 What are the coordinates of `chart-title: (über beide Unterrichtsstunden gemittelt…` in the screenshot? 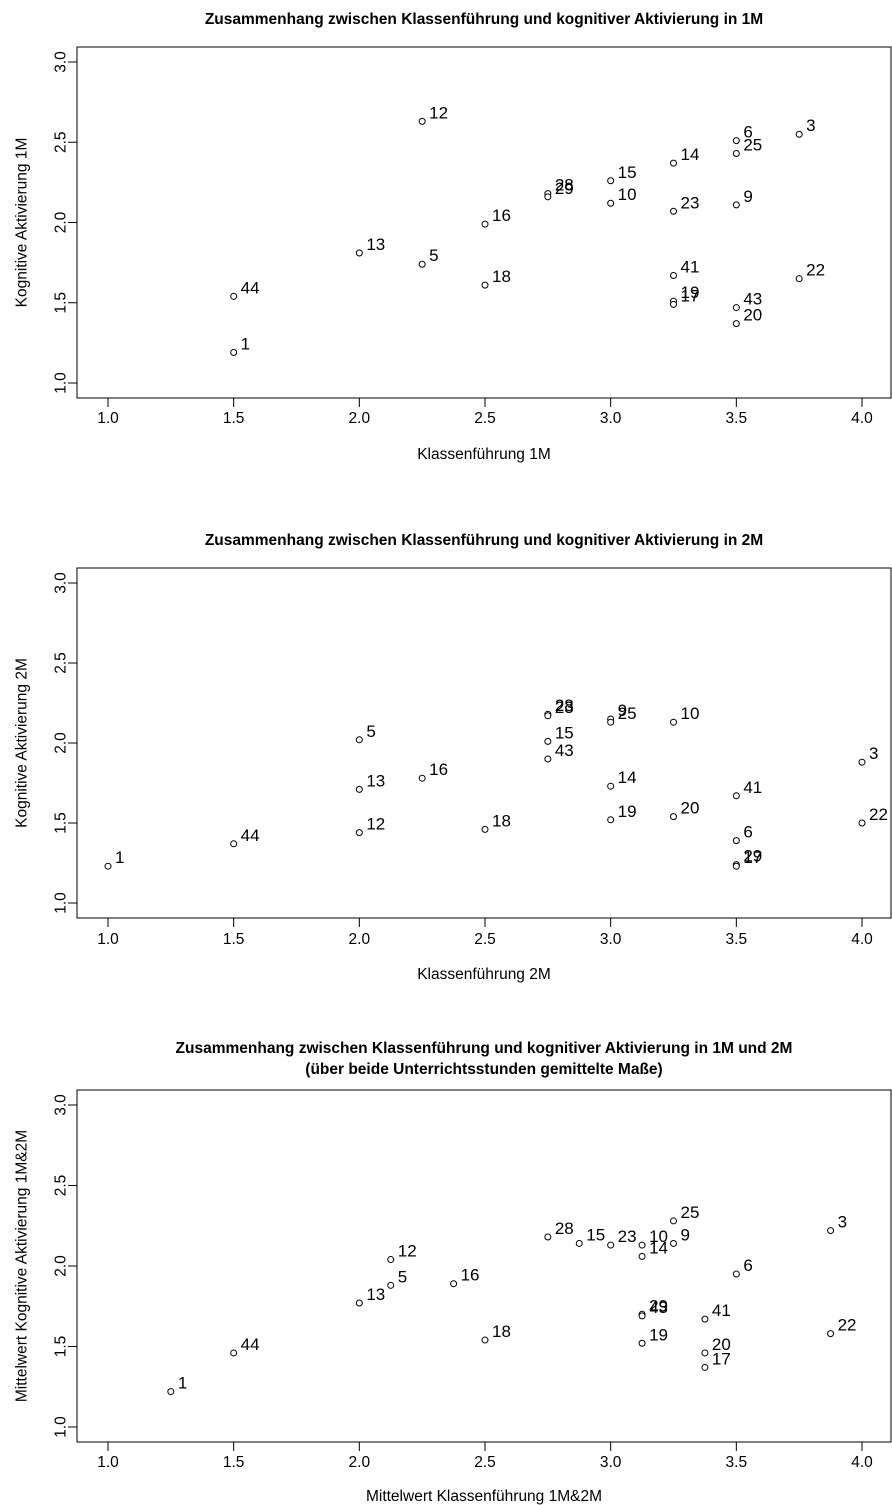 It's located at (483, 1069).